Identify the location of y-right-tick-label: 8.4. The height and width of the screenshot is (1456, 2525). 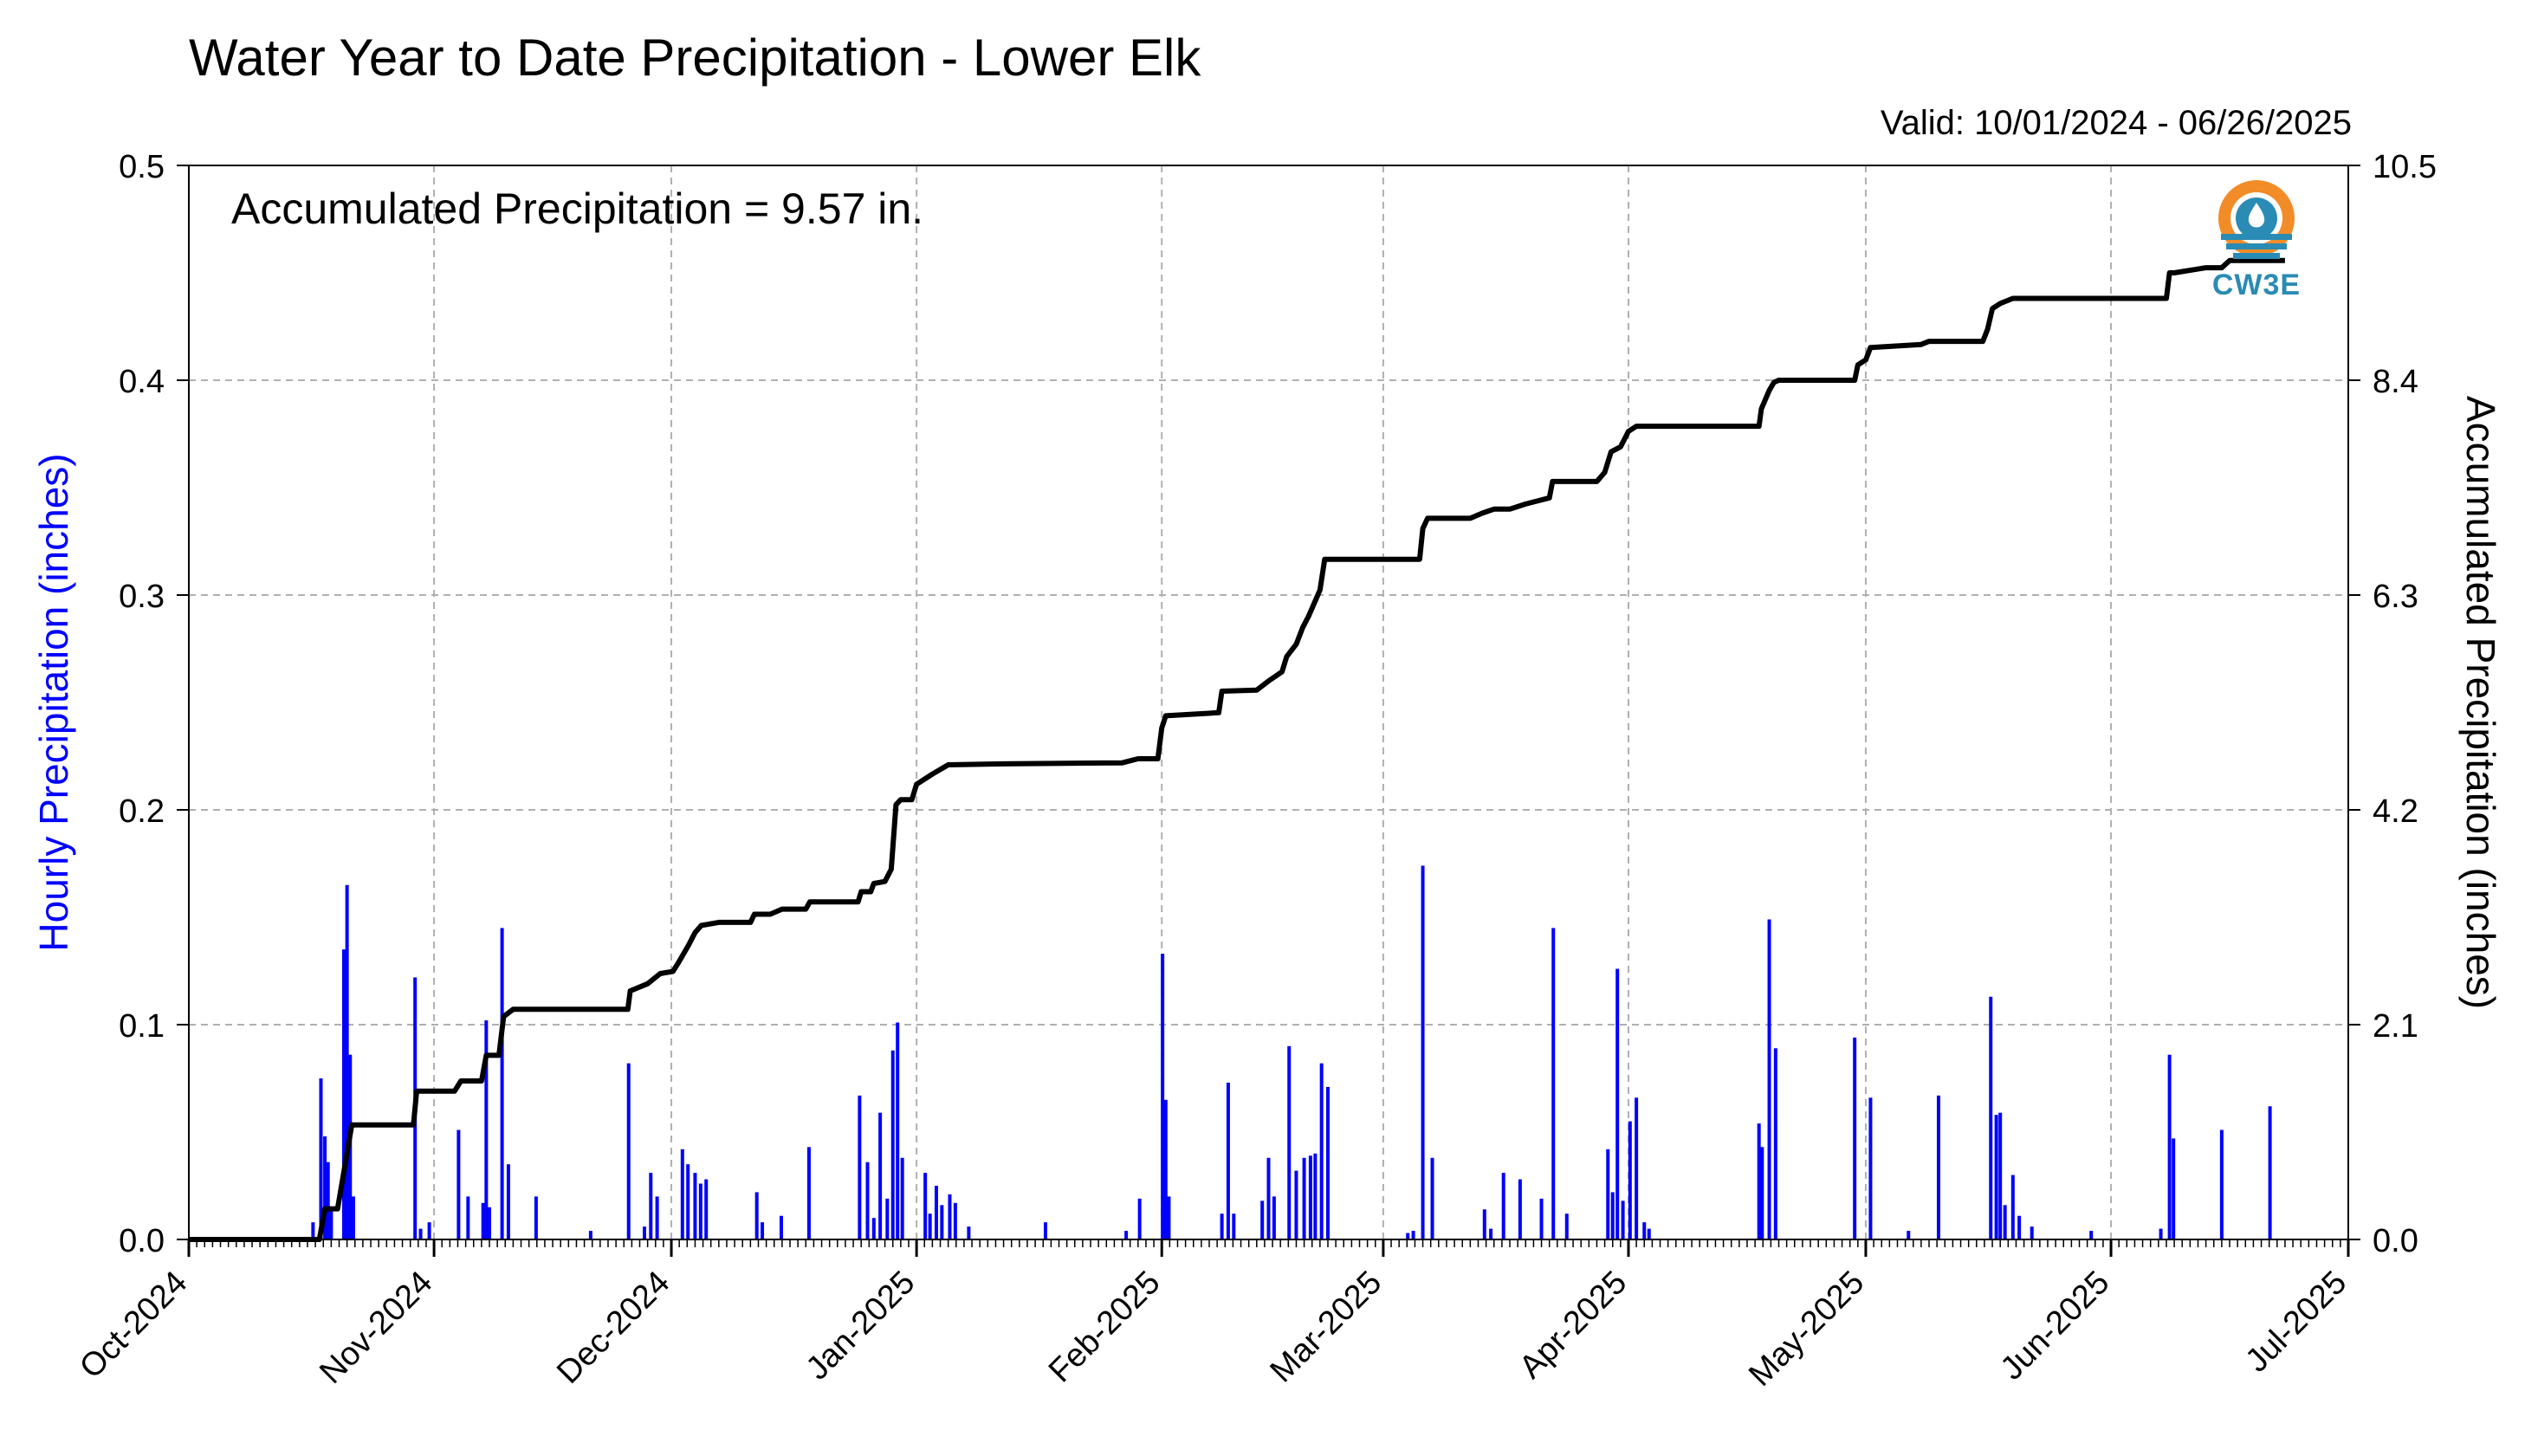
(2395, 382).